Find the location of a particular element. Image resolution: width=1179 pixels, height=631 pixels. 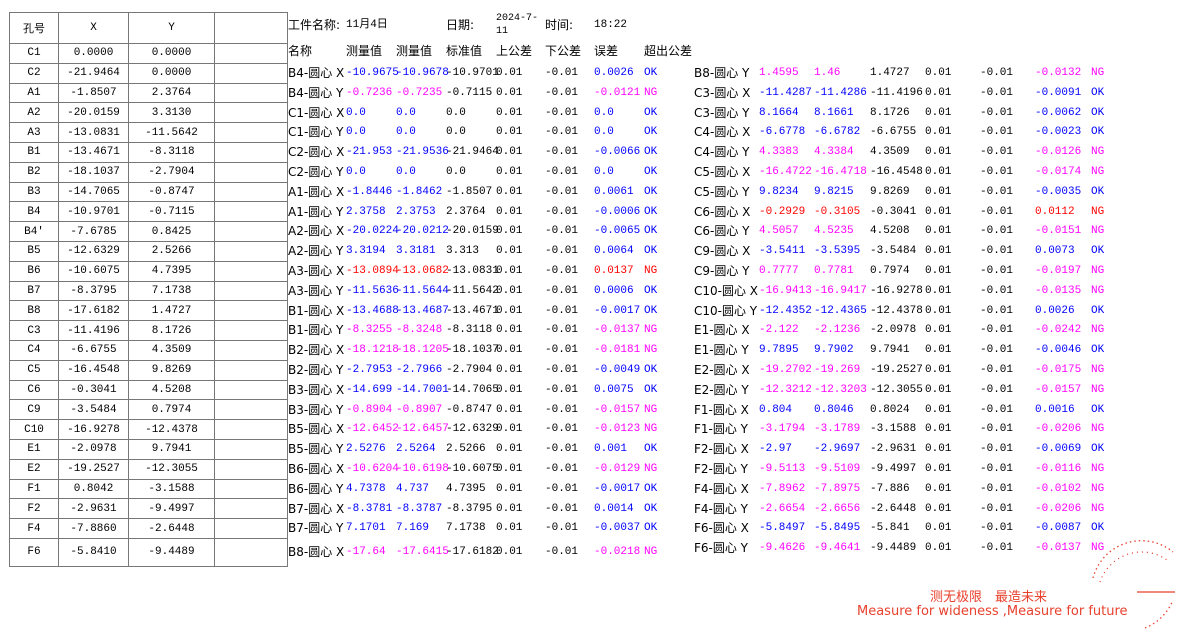

cell-value: 9.8269 is located at coordinates (890, 191).